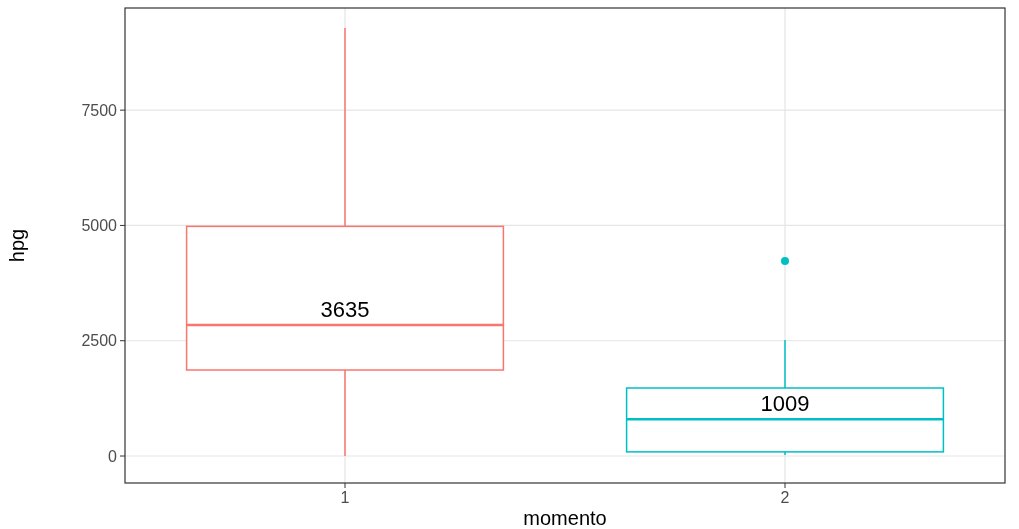 This screenshot has width=1019, height=529. I want to click on annotation: 3635, so click(345, 310).